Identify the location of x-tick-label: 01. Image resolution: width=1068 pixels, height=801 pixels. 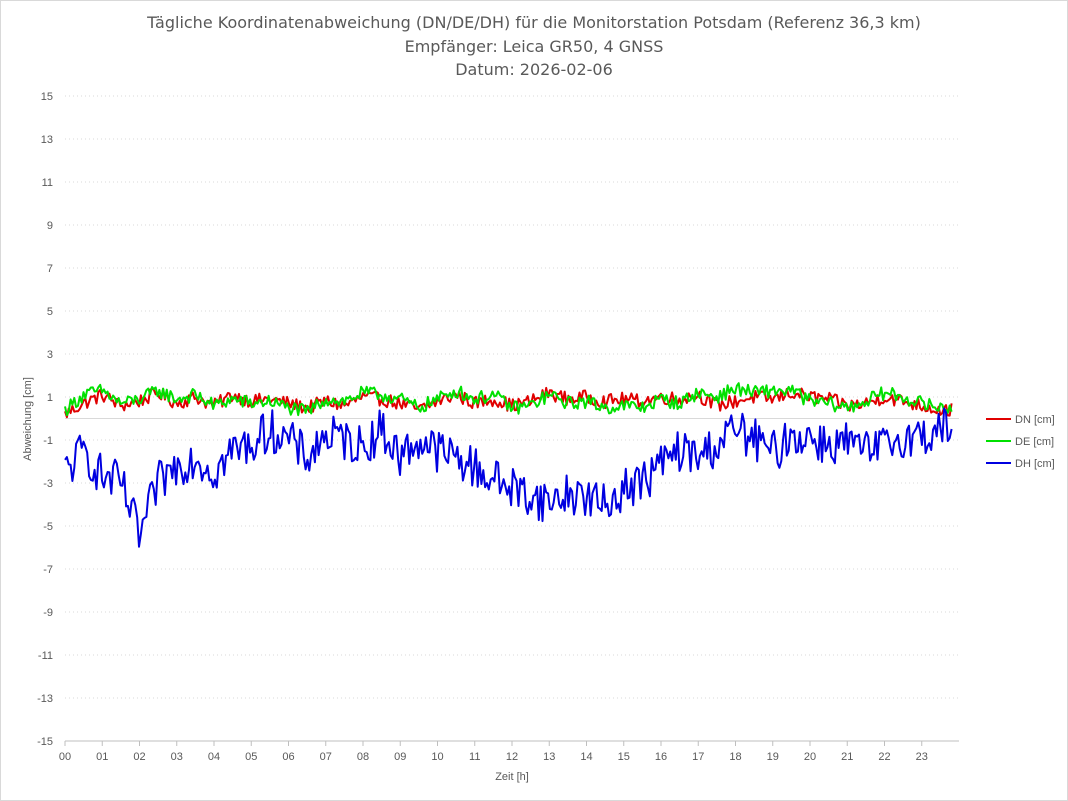
(102, 757).